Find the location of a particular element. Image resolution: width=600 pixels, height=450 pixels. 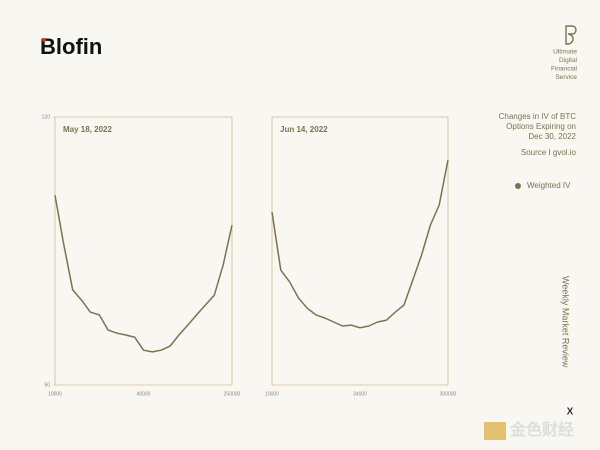

source: Source I gvol.io is located at coordinates (549, 152).